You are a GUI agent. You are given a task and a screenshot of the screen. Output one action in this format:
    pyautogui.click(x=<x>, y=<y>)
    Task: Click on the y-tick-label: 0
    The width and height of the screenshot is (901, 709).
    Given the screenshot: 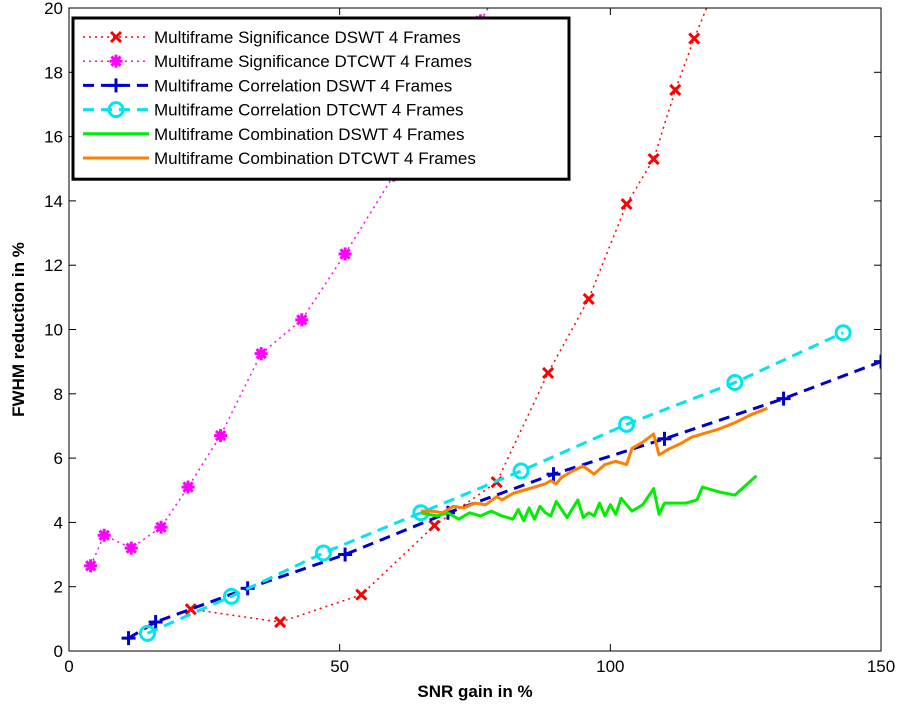 What is the action you would take?
    pyautogui.click(x=58, y=651)
    